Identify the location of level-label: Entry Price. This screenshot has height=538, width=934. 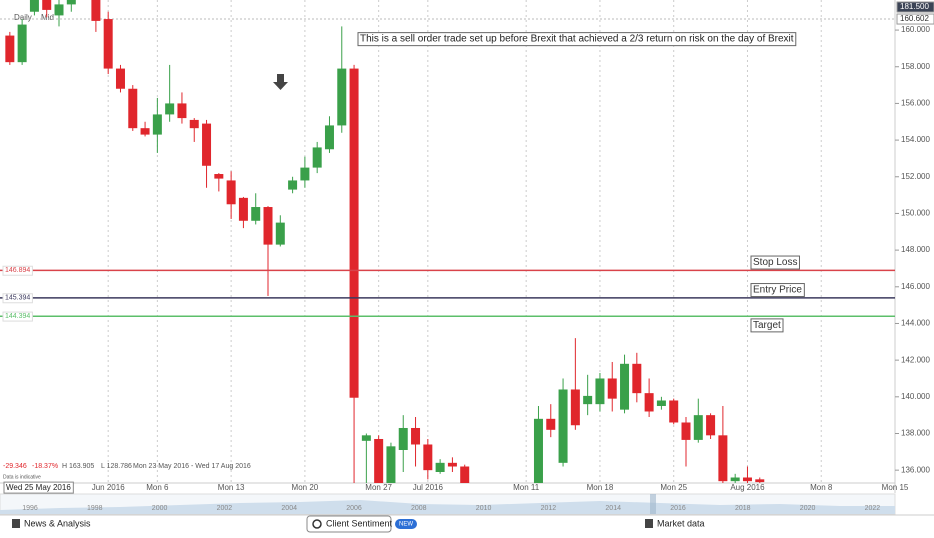
(777, 290).